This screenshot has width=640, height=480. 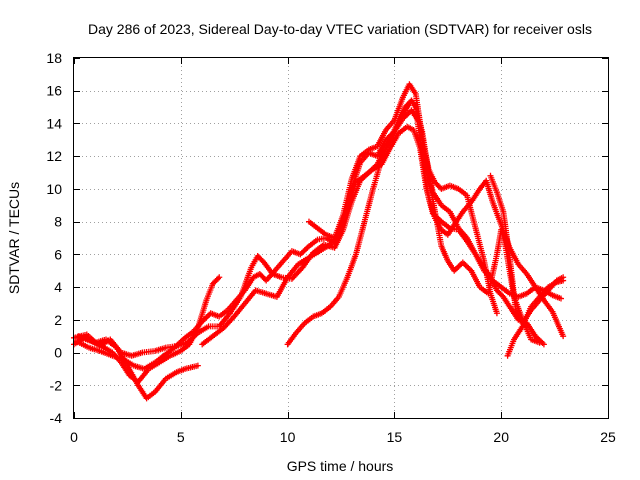 What do you see at coordinates (340, 466) in the screenshot?
I see `x-axis-title: GPS time / hours` at bounding box center [340, 466].